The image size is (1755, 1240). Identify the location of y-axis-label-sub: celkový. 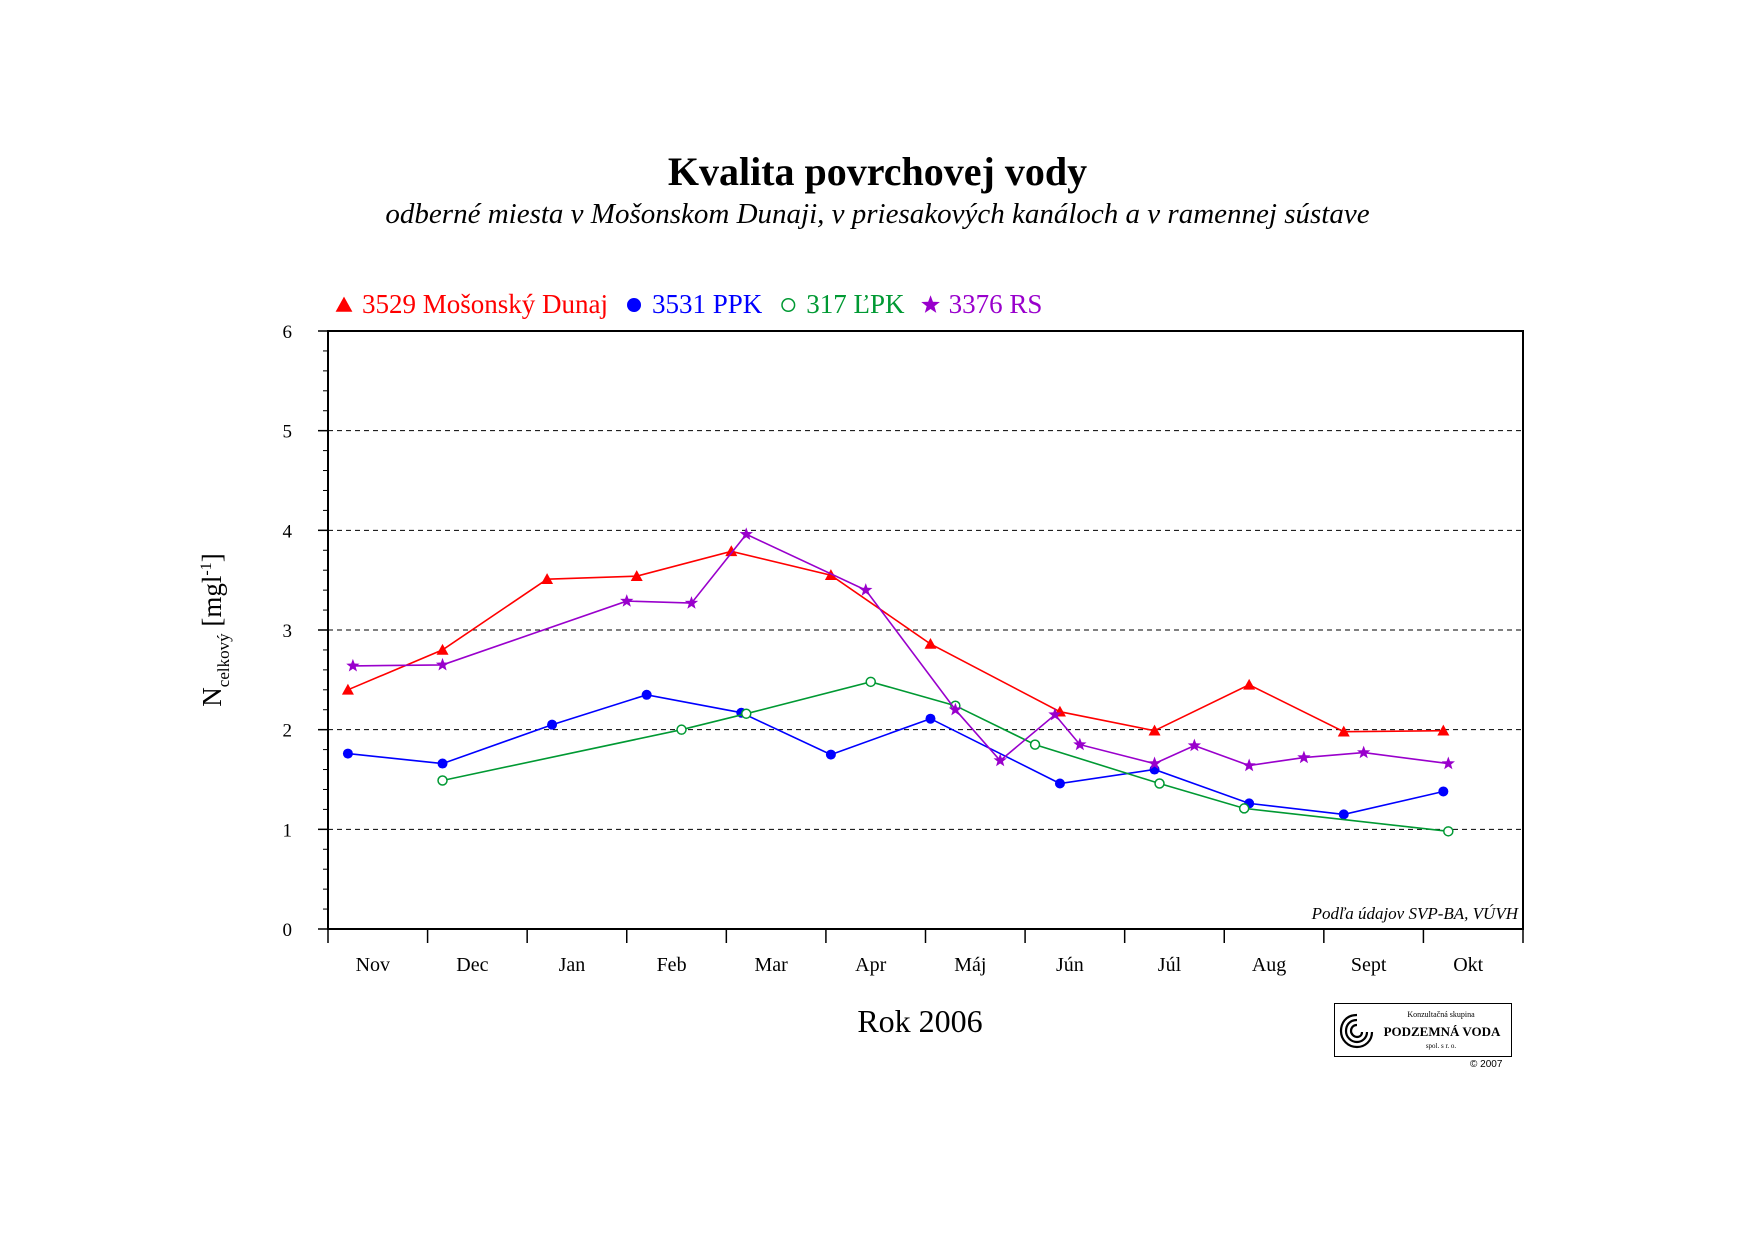
(223, 660).